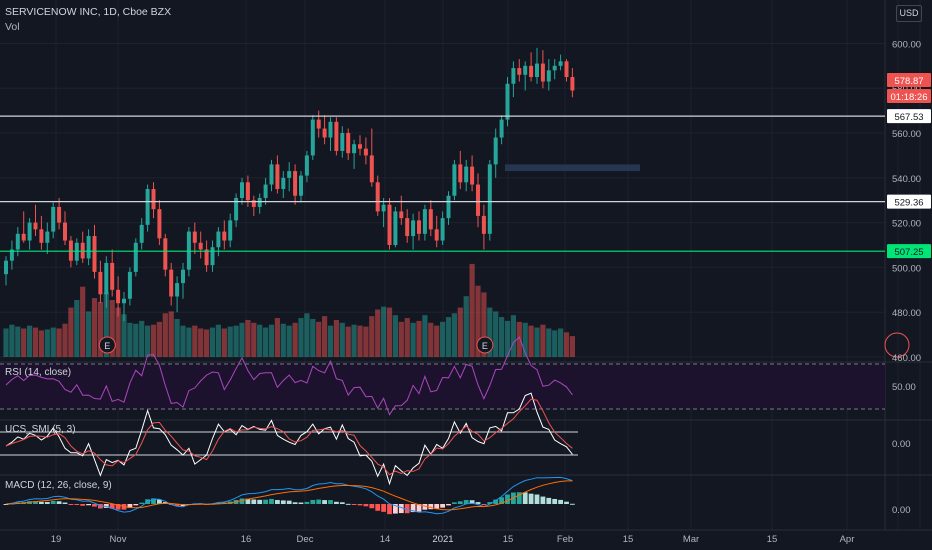 The image size is (932, 550). Describe the element at coordinates (453, 539) in the screenshot. I see `time-axis: 19 Nov 16 Dec 14 2021 15 Feb 15 Mar 15 Apr` at that location.